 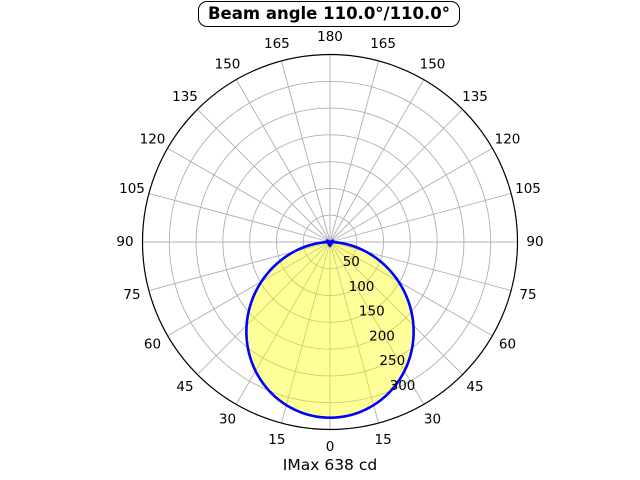 I want to click on theta-tick-label: 0, so click(x=330, y=447).